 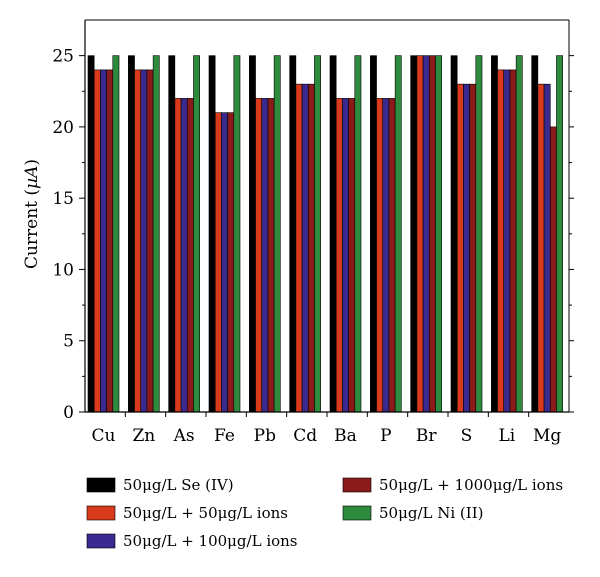 What do you see at coordinates (32, 162) in the screenshot?
I see `y-axis-title-suffix: )` at bounding box center [32, 162].